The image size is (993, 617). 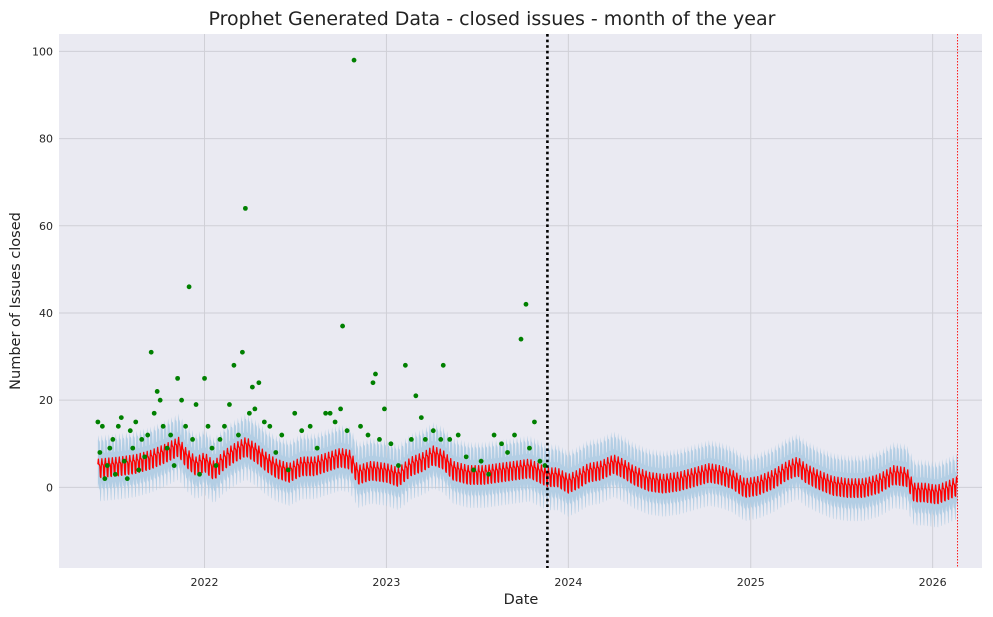 What do you see at coordinates (205, 582) in the screenshot?
I see `x-tick-label: 2022` at bounding box center [205, 582].